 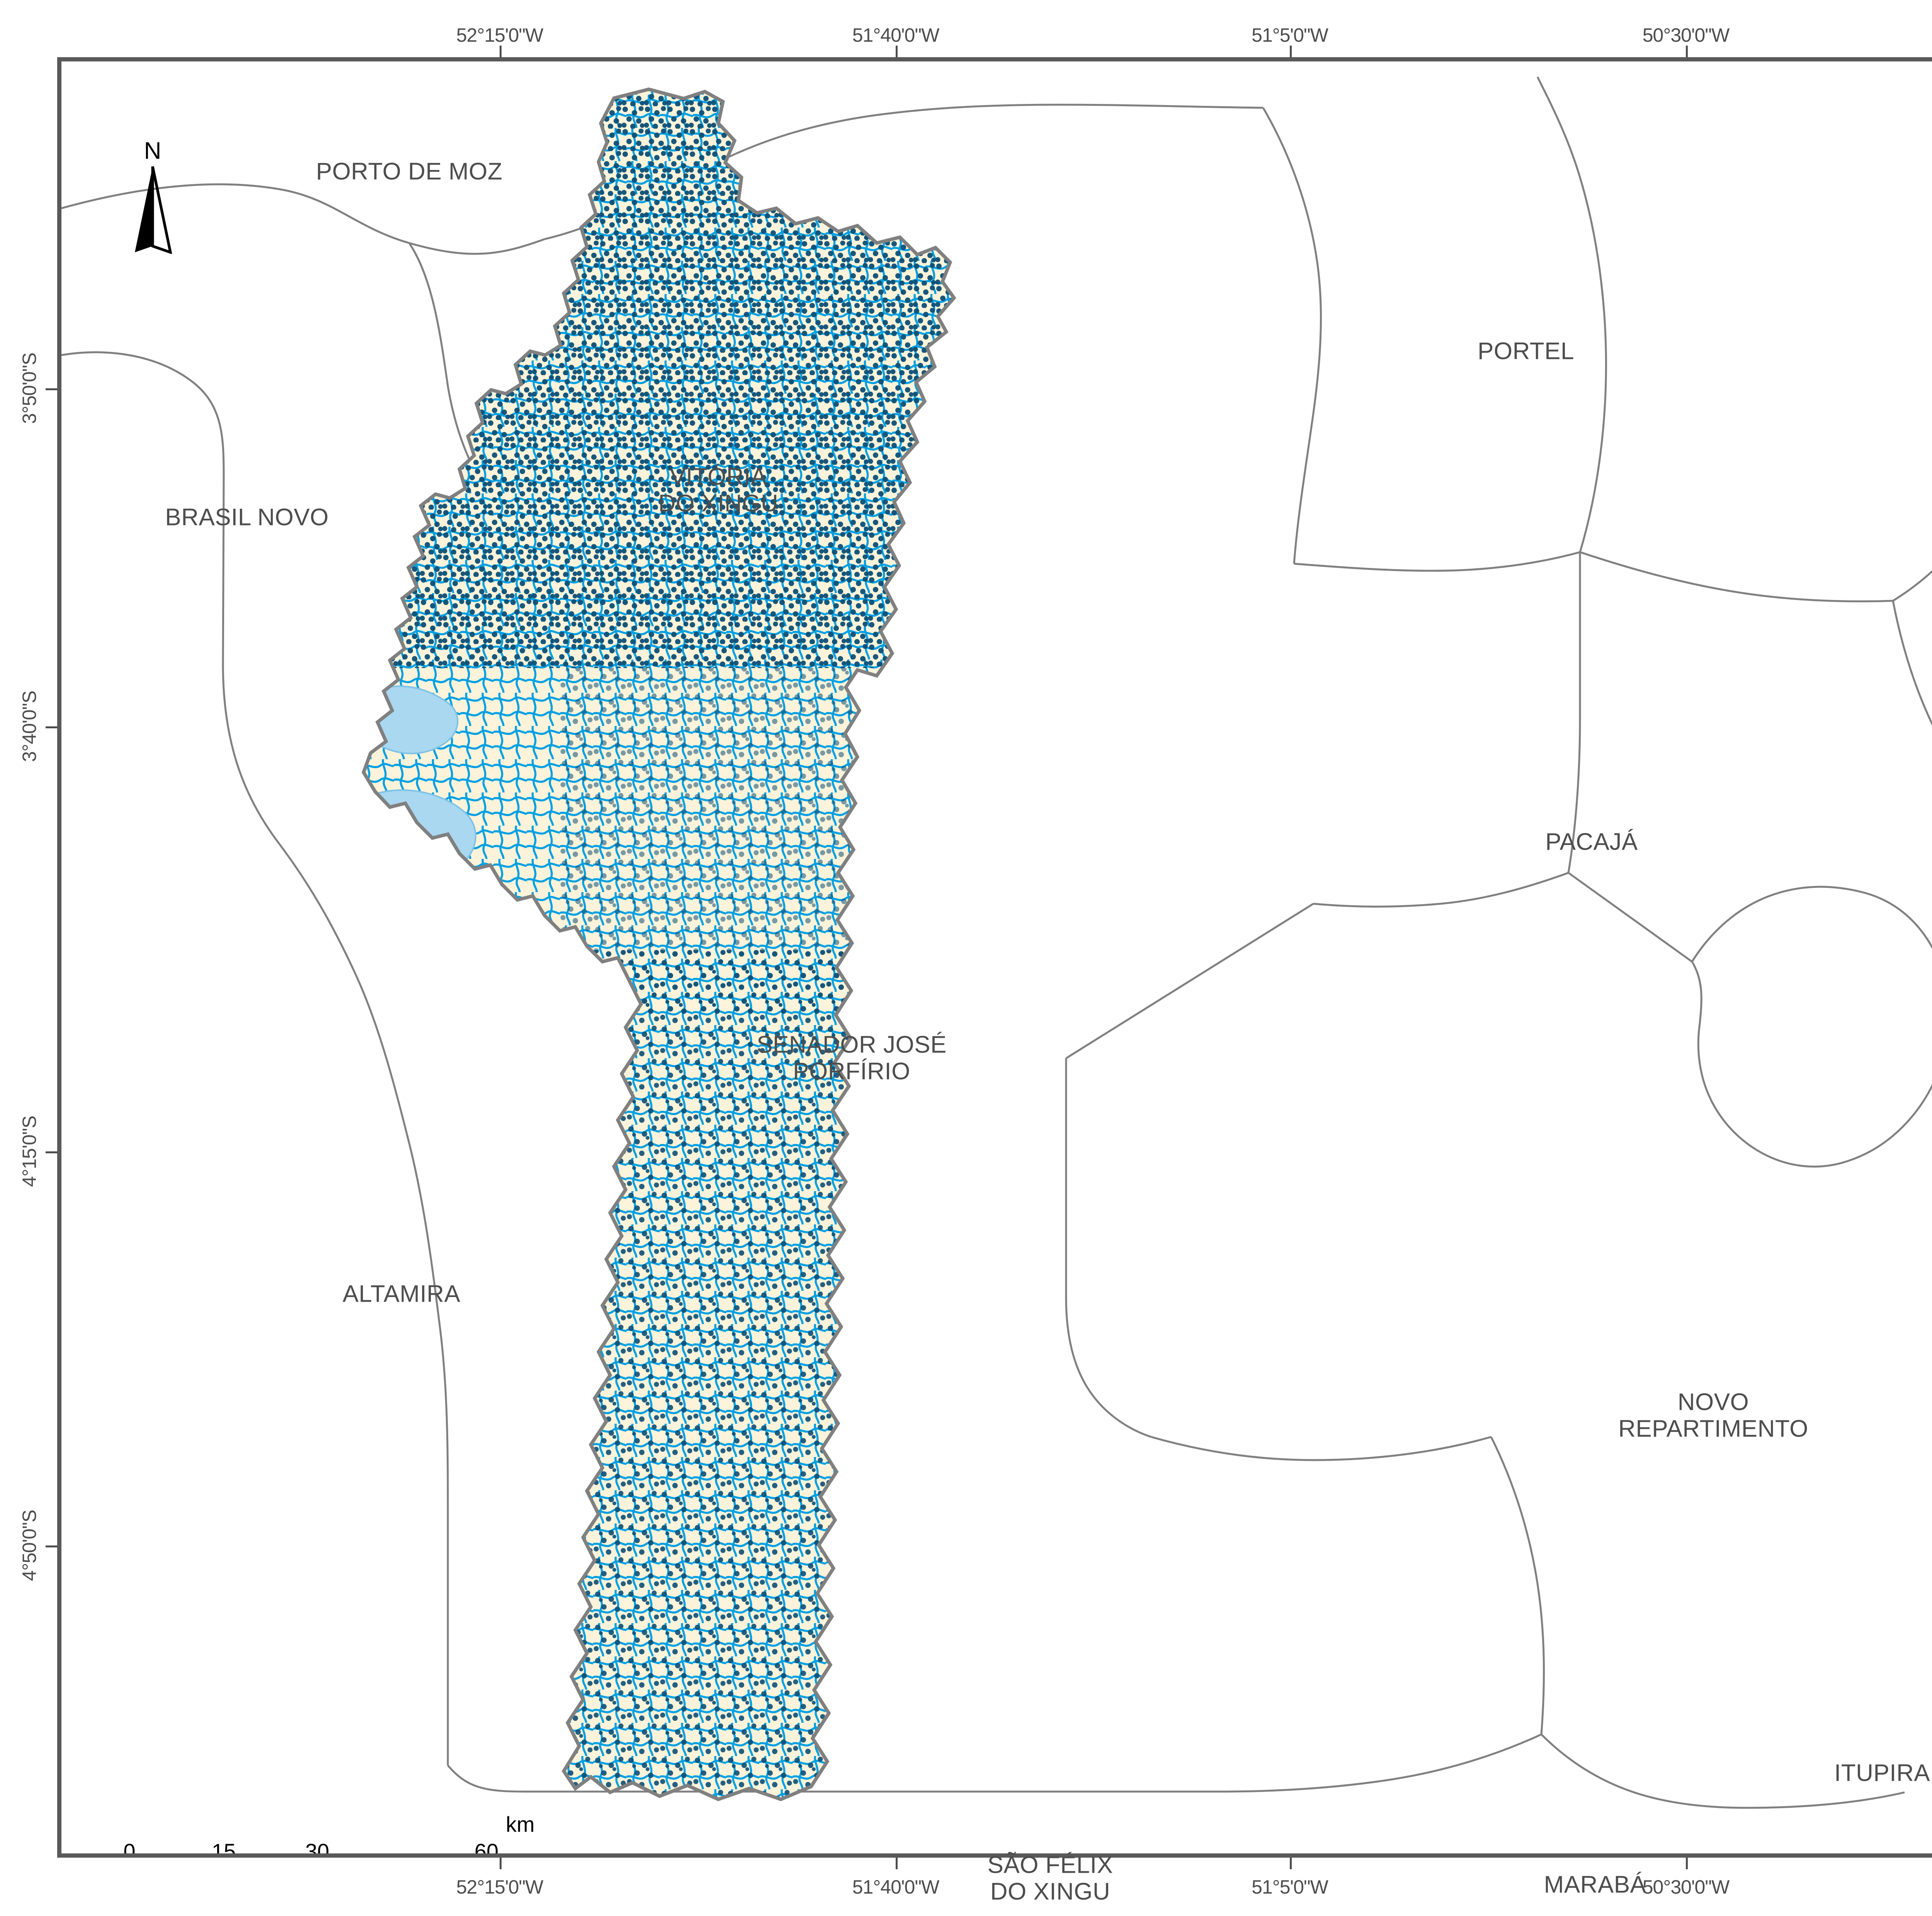 What do you see at coordinates (719, 490) in the screenshot?
I see `map-label-vitoria-do-xingu: VITÓRIA DO XINGU` at bounding box center [719, 490].